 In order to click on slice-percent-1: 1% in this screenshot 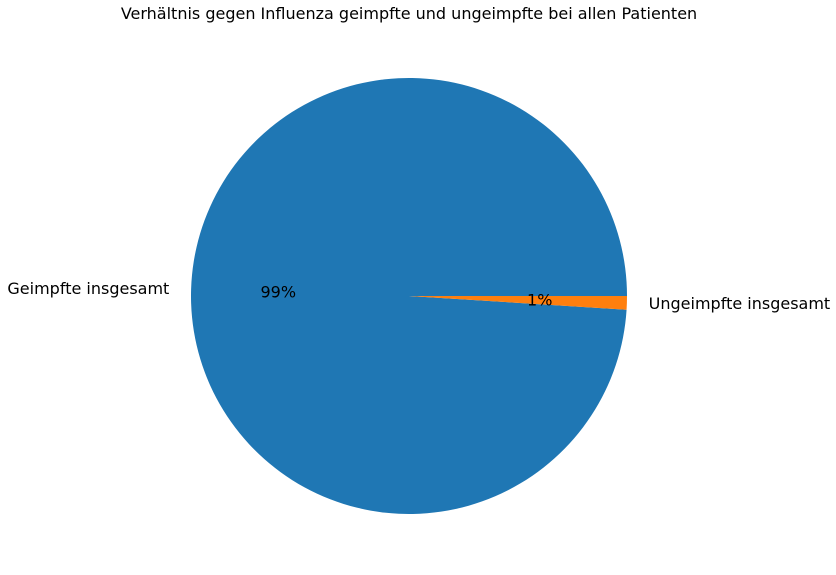, I will do `click(539, 300)`.